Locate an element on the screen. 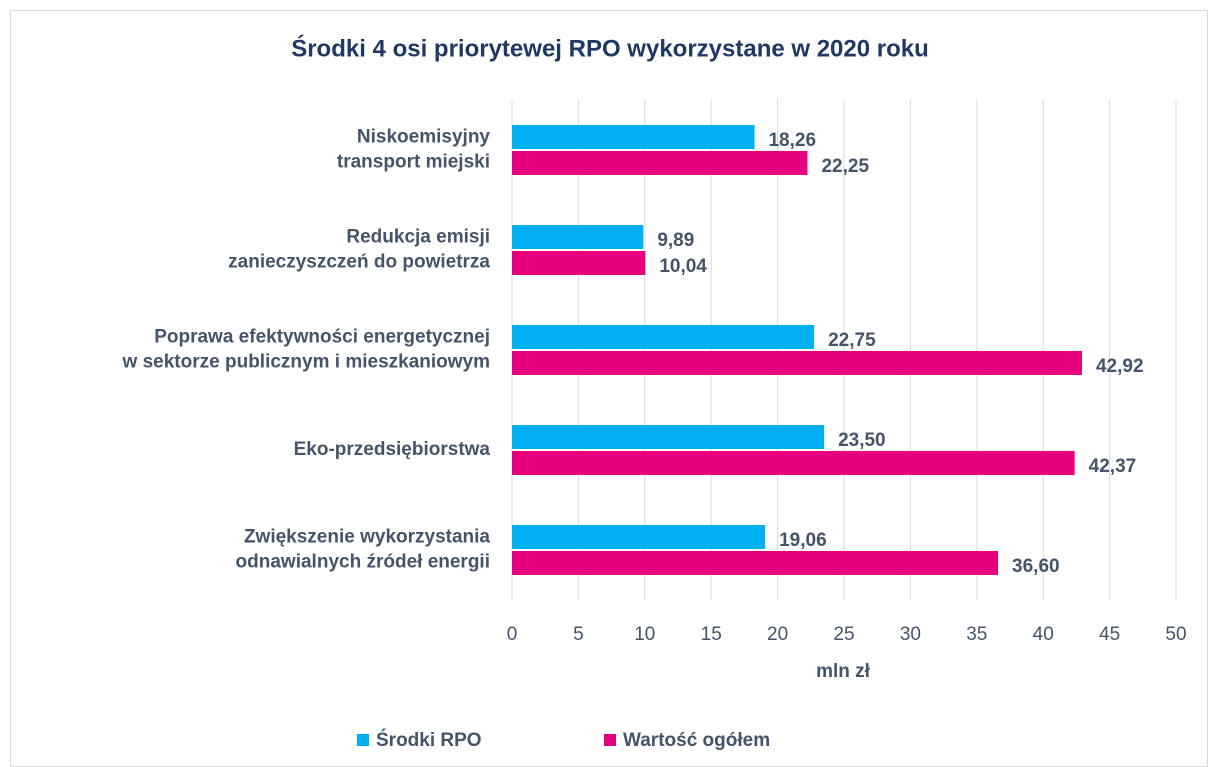  category-label: odnawialnych źródeł energii is located at coordinates (363, 562).